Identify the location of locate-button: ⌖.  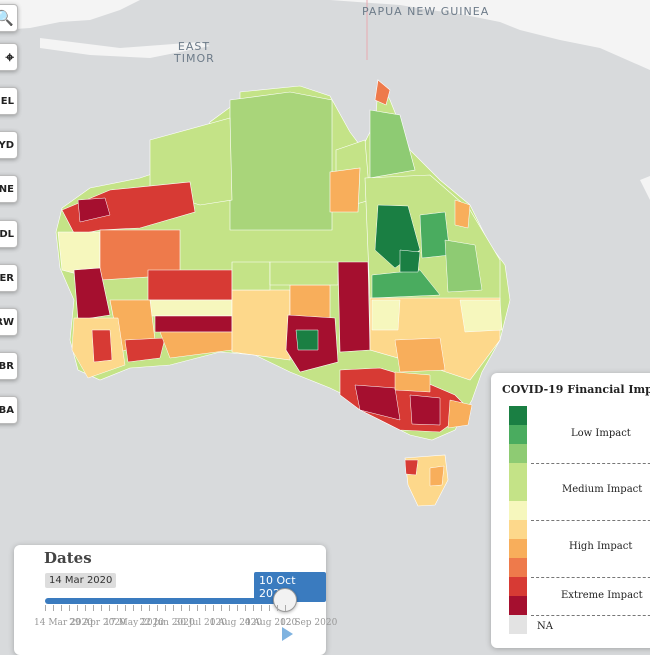
(9, 57).